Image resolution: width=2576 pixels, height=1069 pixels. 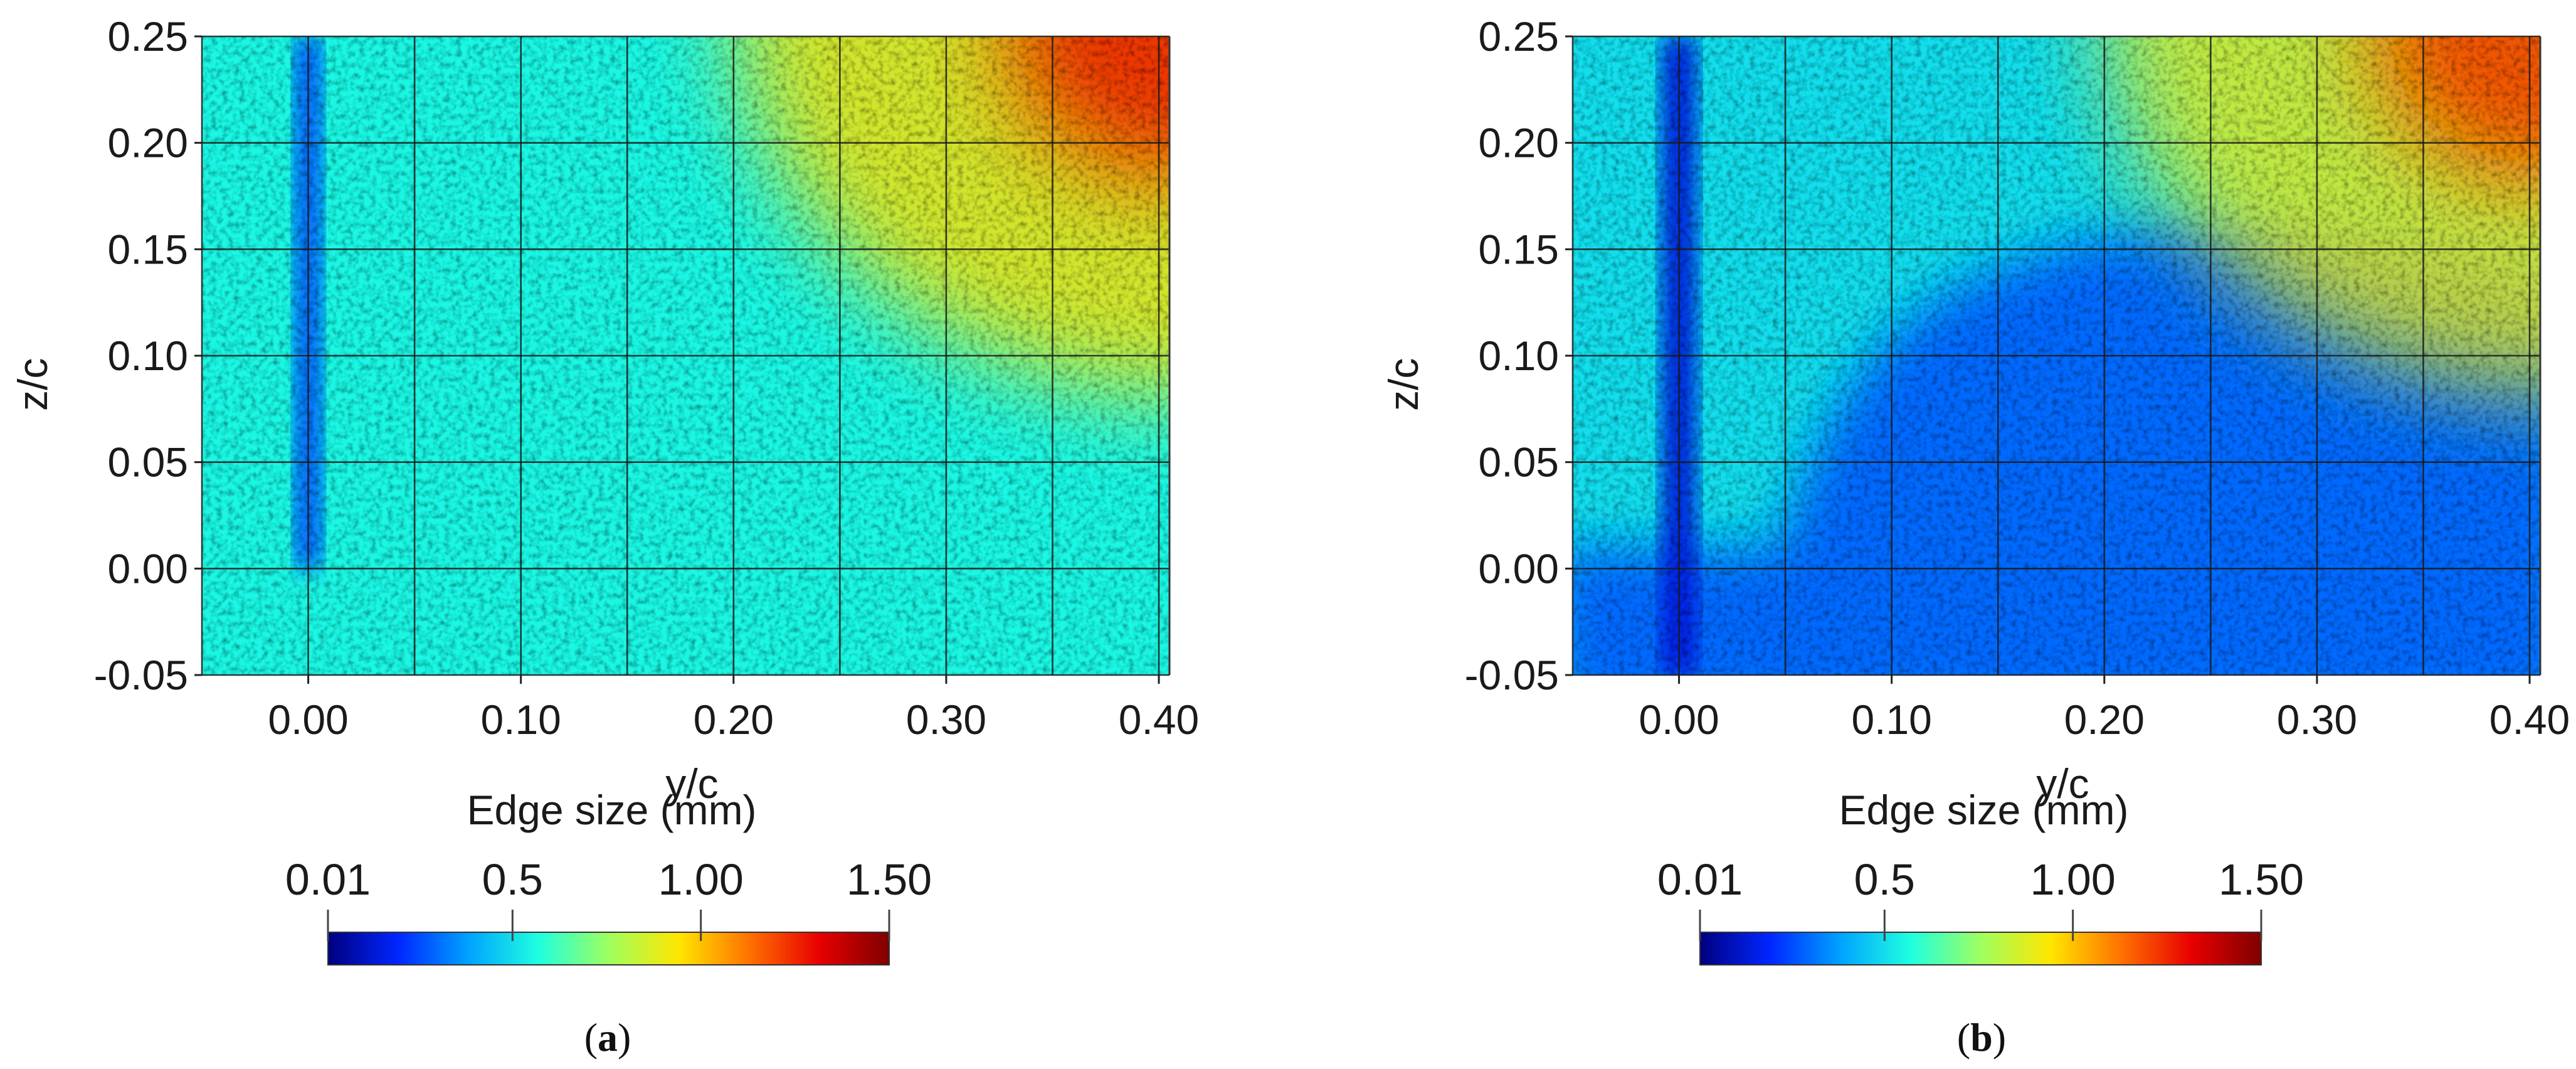 I want to click on caption-letter: a, so click(x=608, y=1037).